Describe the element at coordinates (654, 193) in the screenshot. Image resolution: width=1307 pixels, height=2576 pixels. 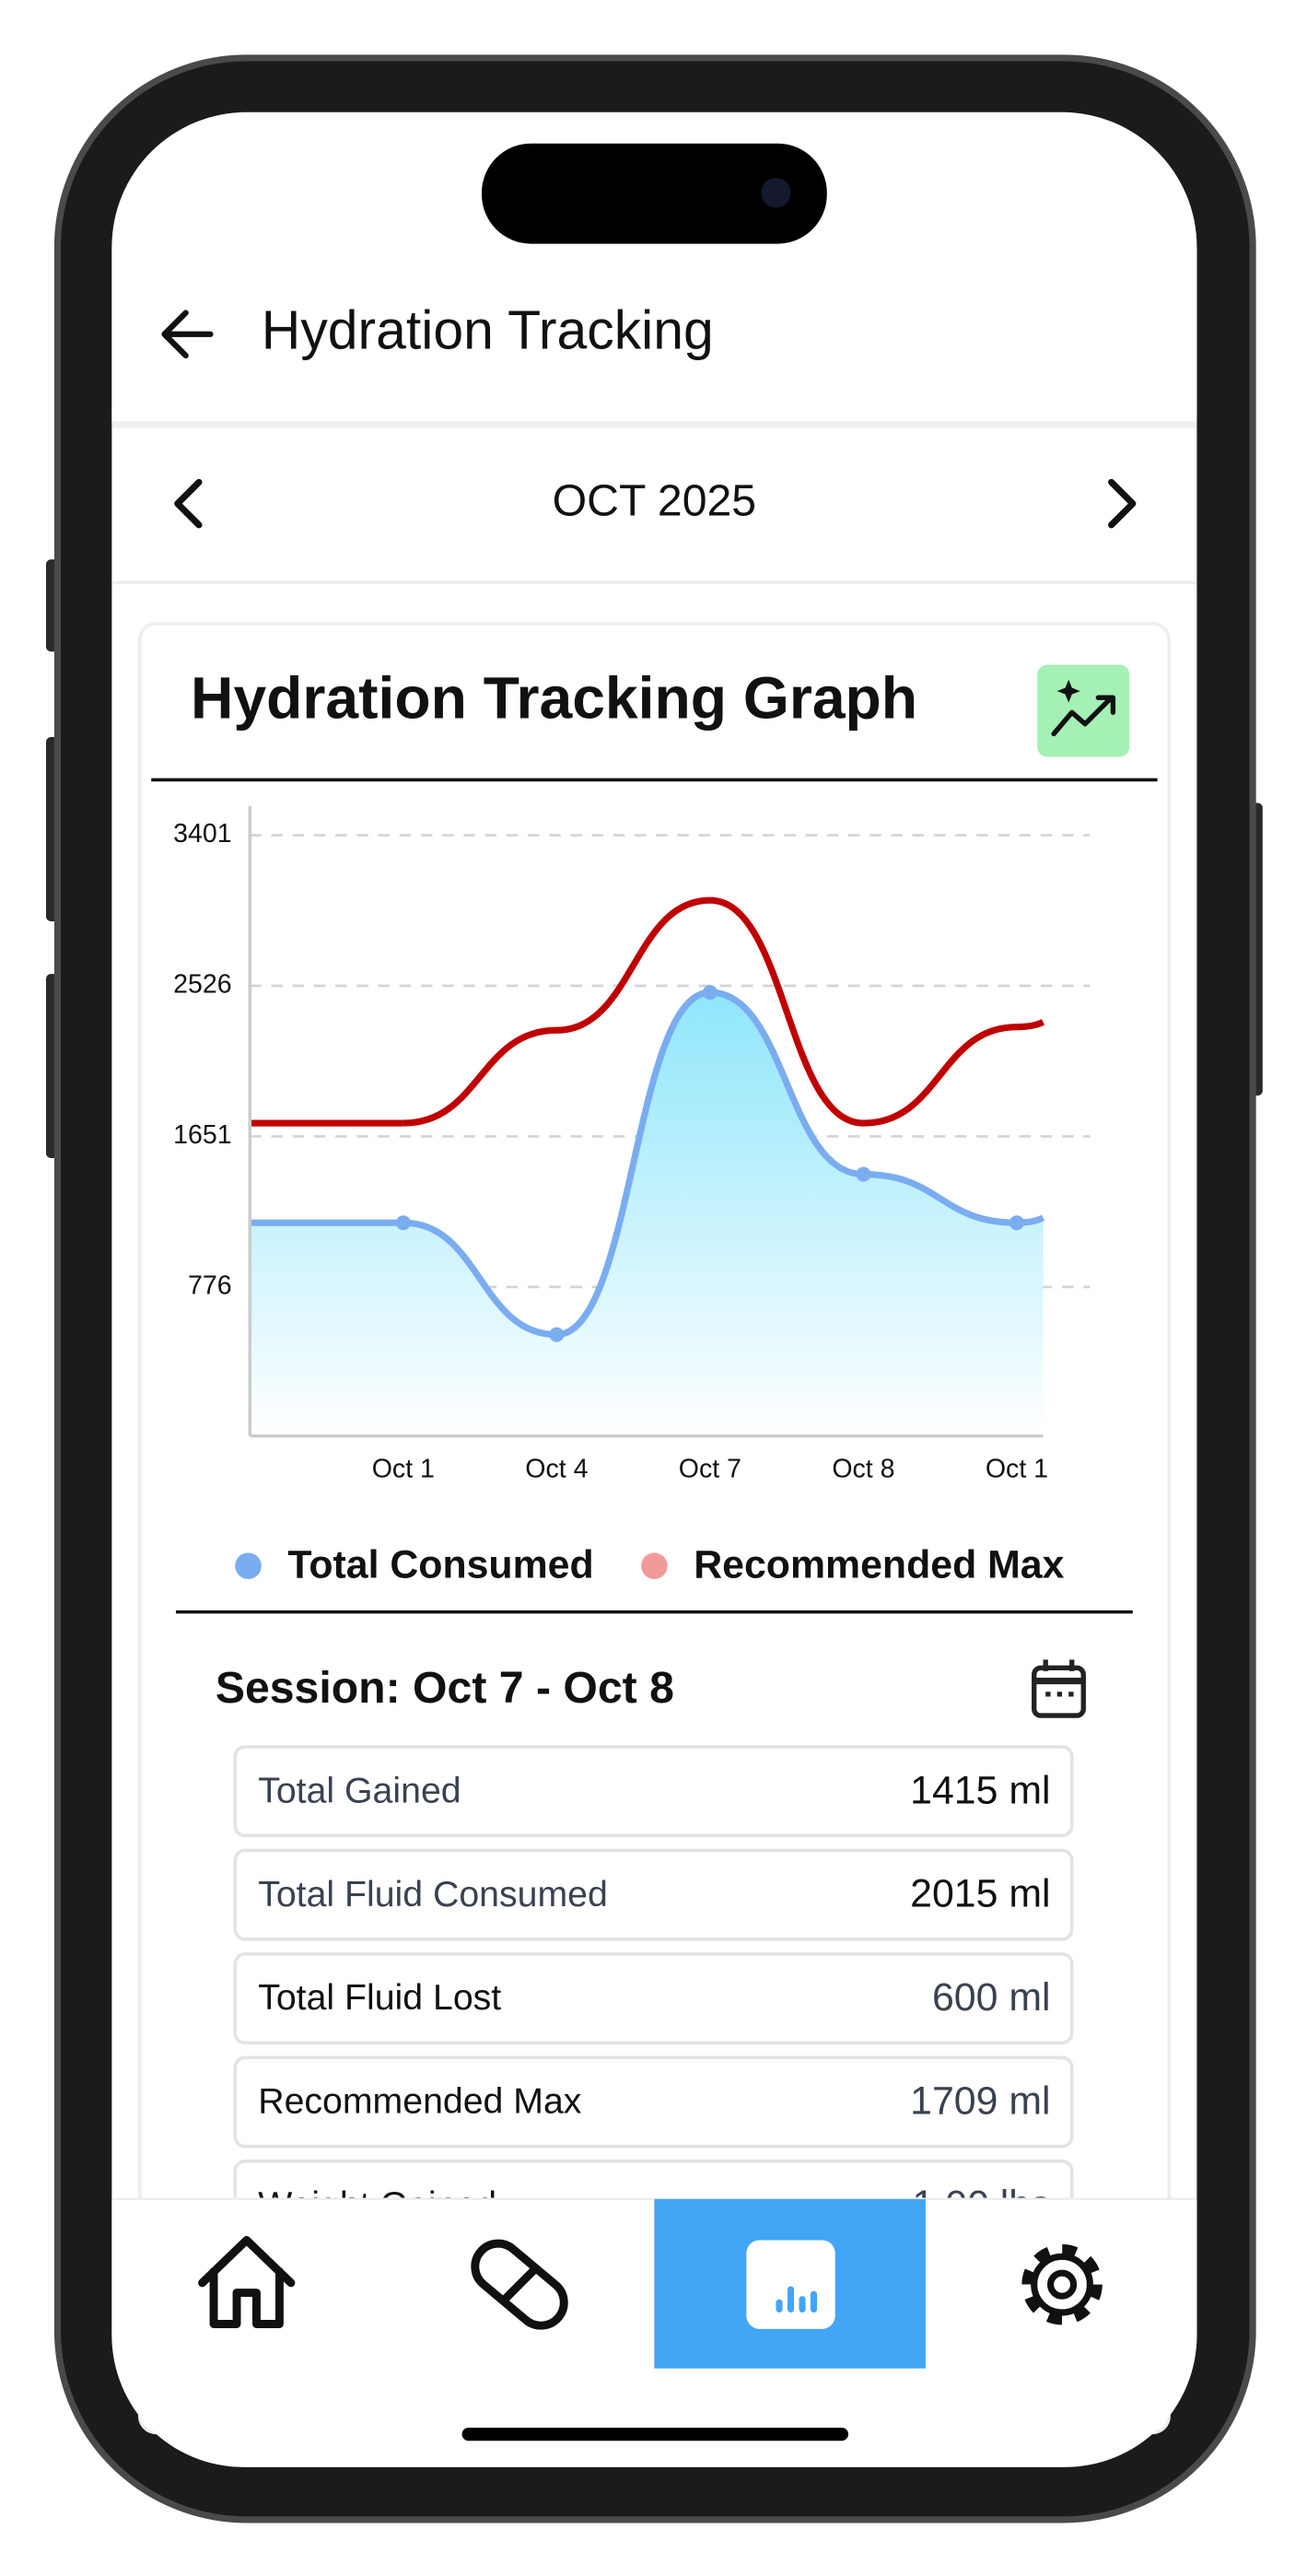
I see `dynamic-island` at that location.